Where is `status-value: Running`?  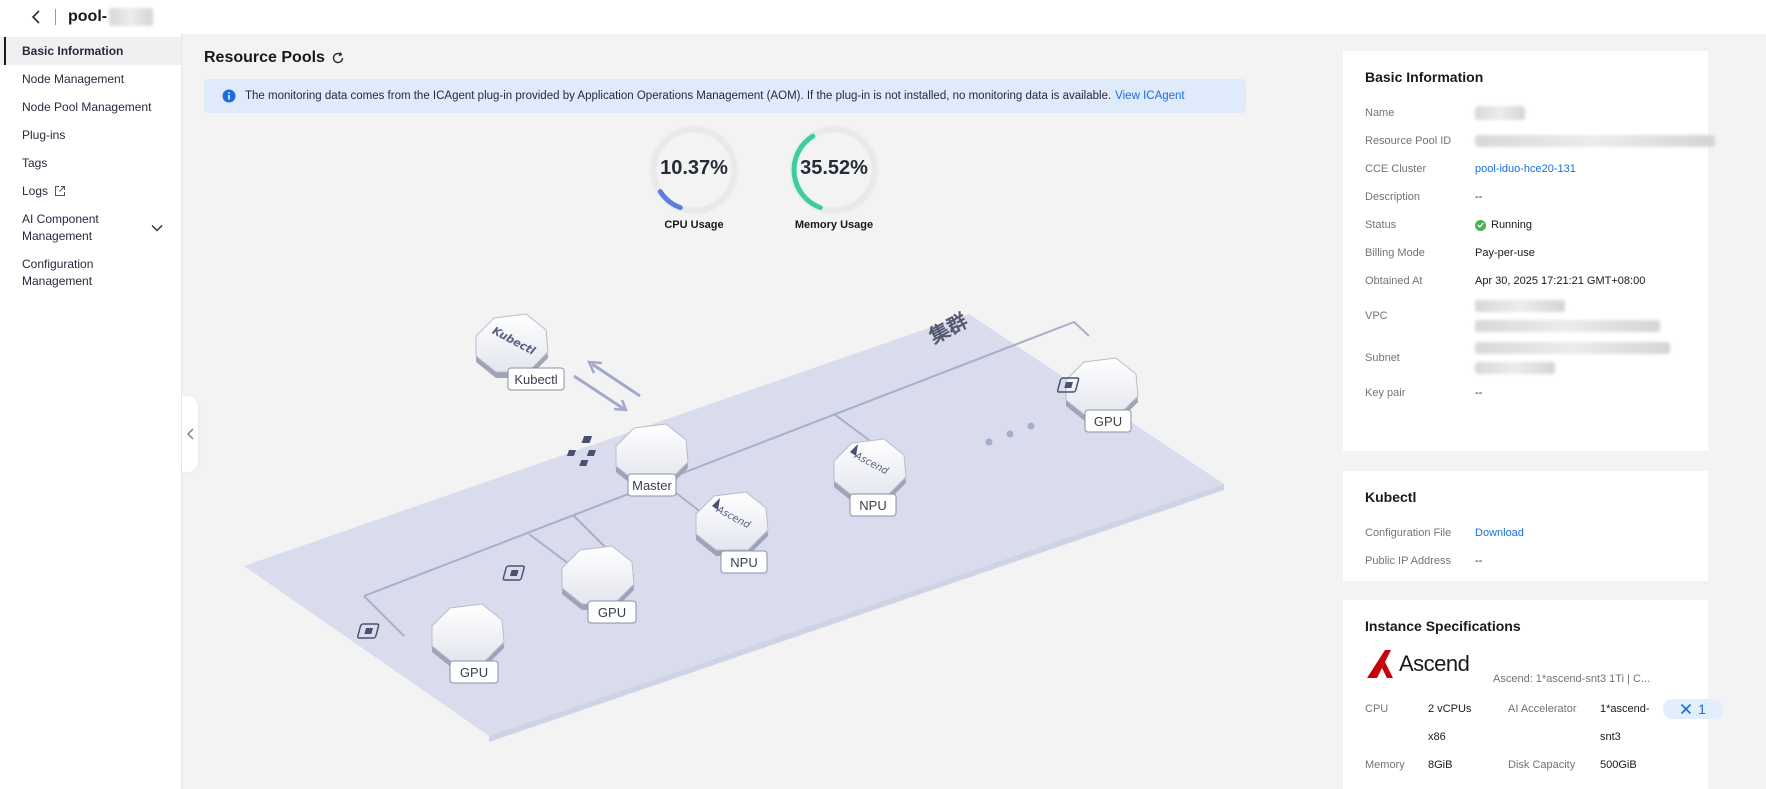 status-value: Running is located at coordinates (1511, 225).